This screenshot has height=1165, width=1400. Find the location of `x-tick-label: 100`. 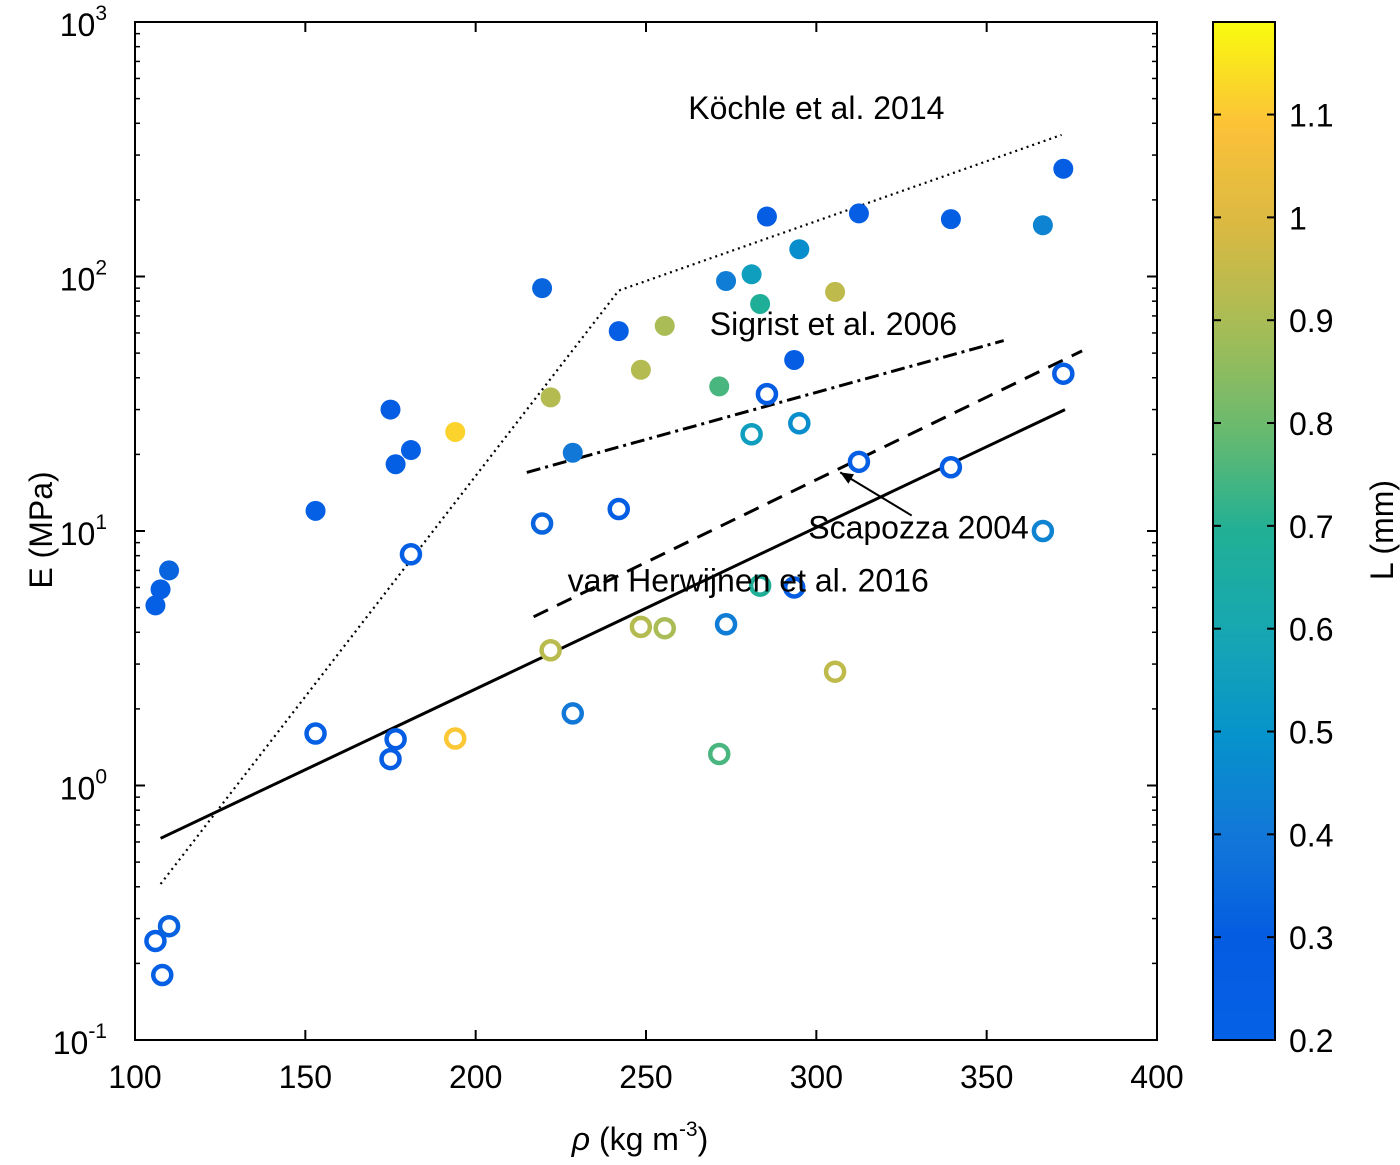

x-tick-label: 100 is located at coordinates (134, 1077).